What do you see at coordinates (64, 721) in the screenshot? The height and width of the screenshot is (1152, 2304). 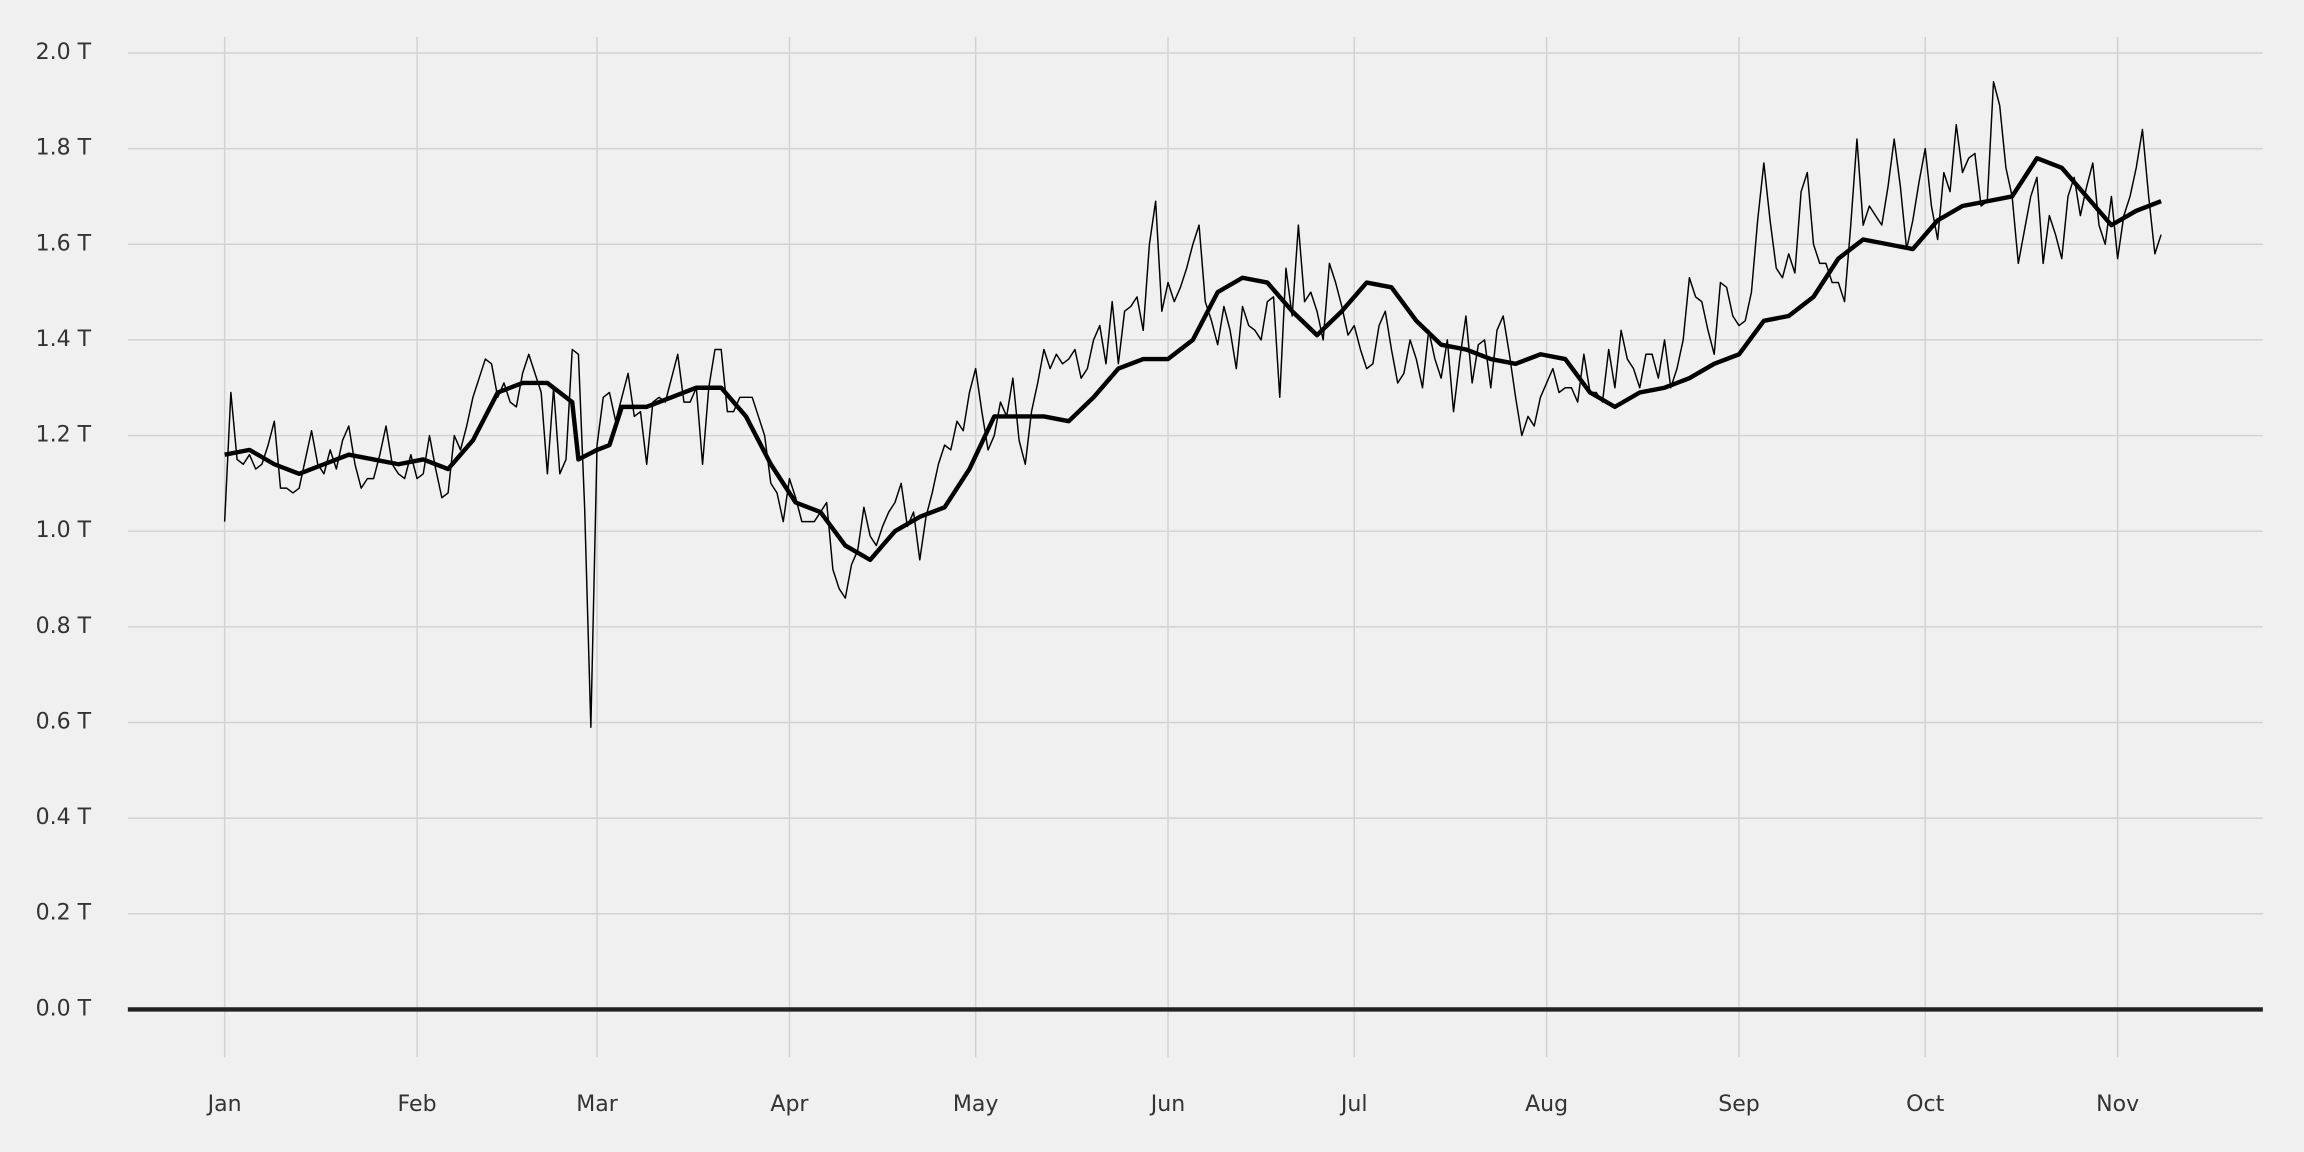 I see `y-tick-label: 0.6 T` at bounding box center [64, 721].